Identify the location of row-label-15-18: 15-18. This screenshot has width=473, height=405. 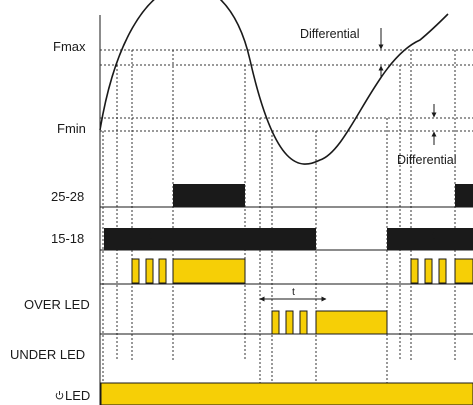
(67, 238).